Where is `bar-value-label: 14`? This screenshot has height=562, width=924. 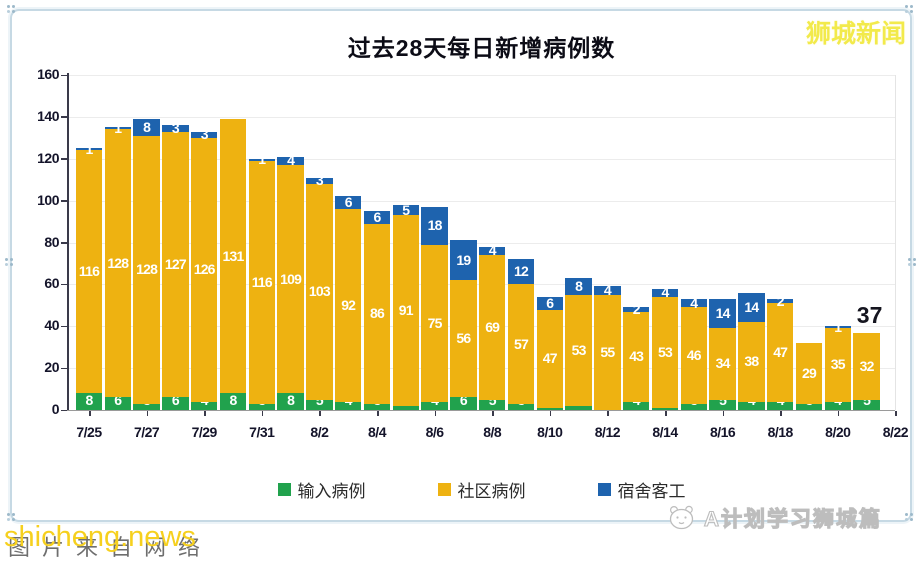
bar-value-label: 14 is located at coordinates (751, 306).